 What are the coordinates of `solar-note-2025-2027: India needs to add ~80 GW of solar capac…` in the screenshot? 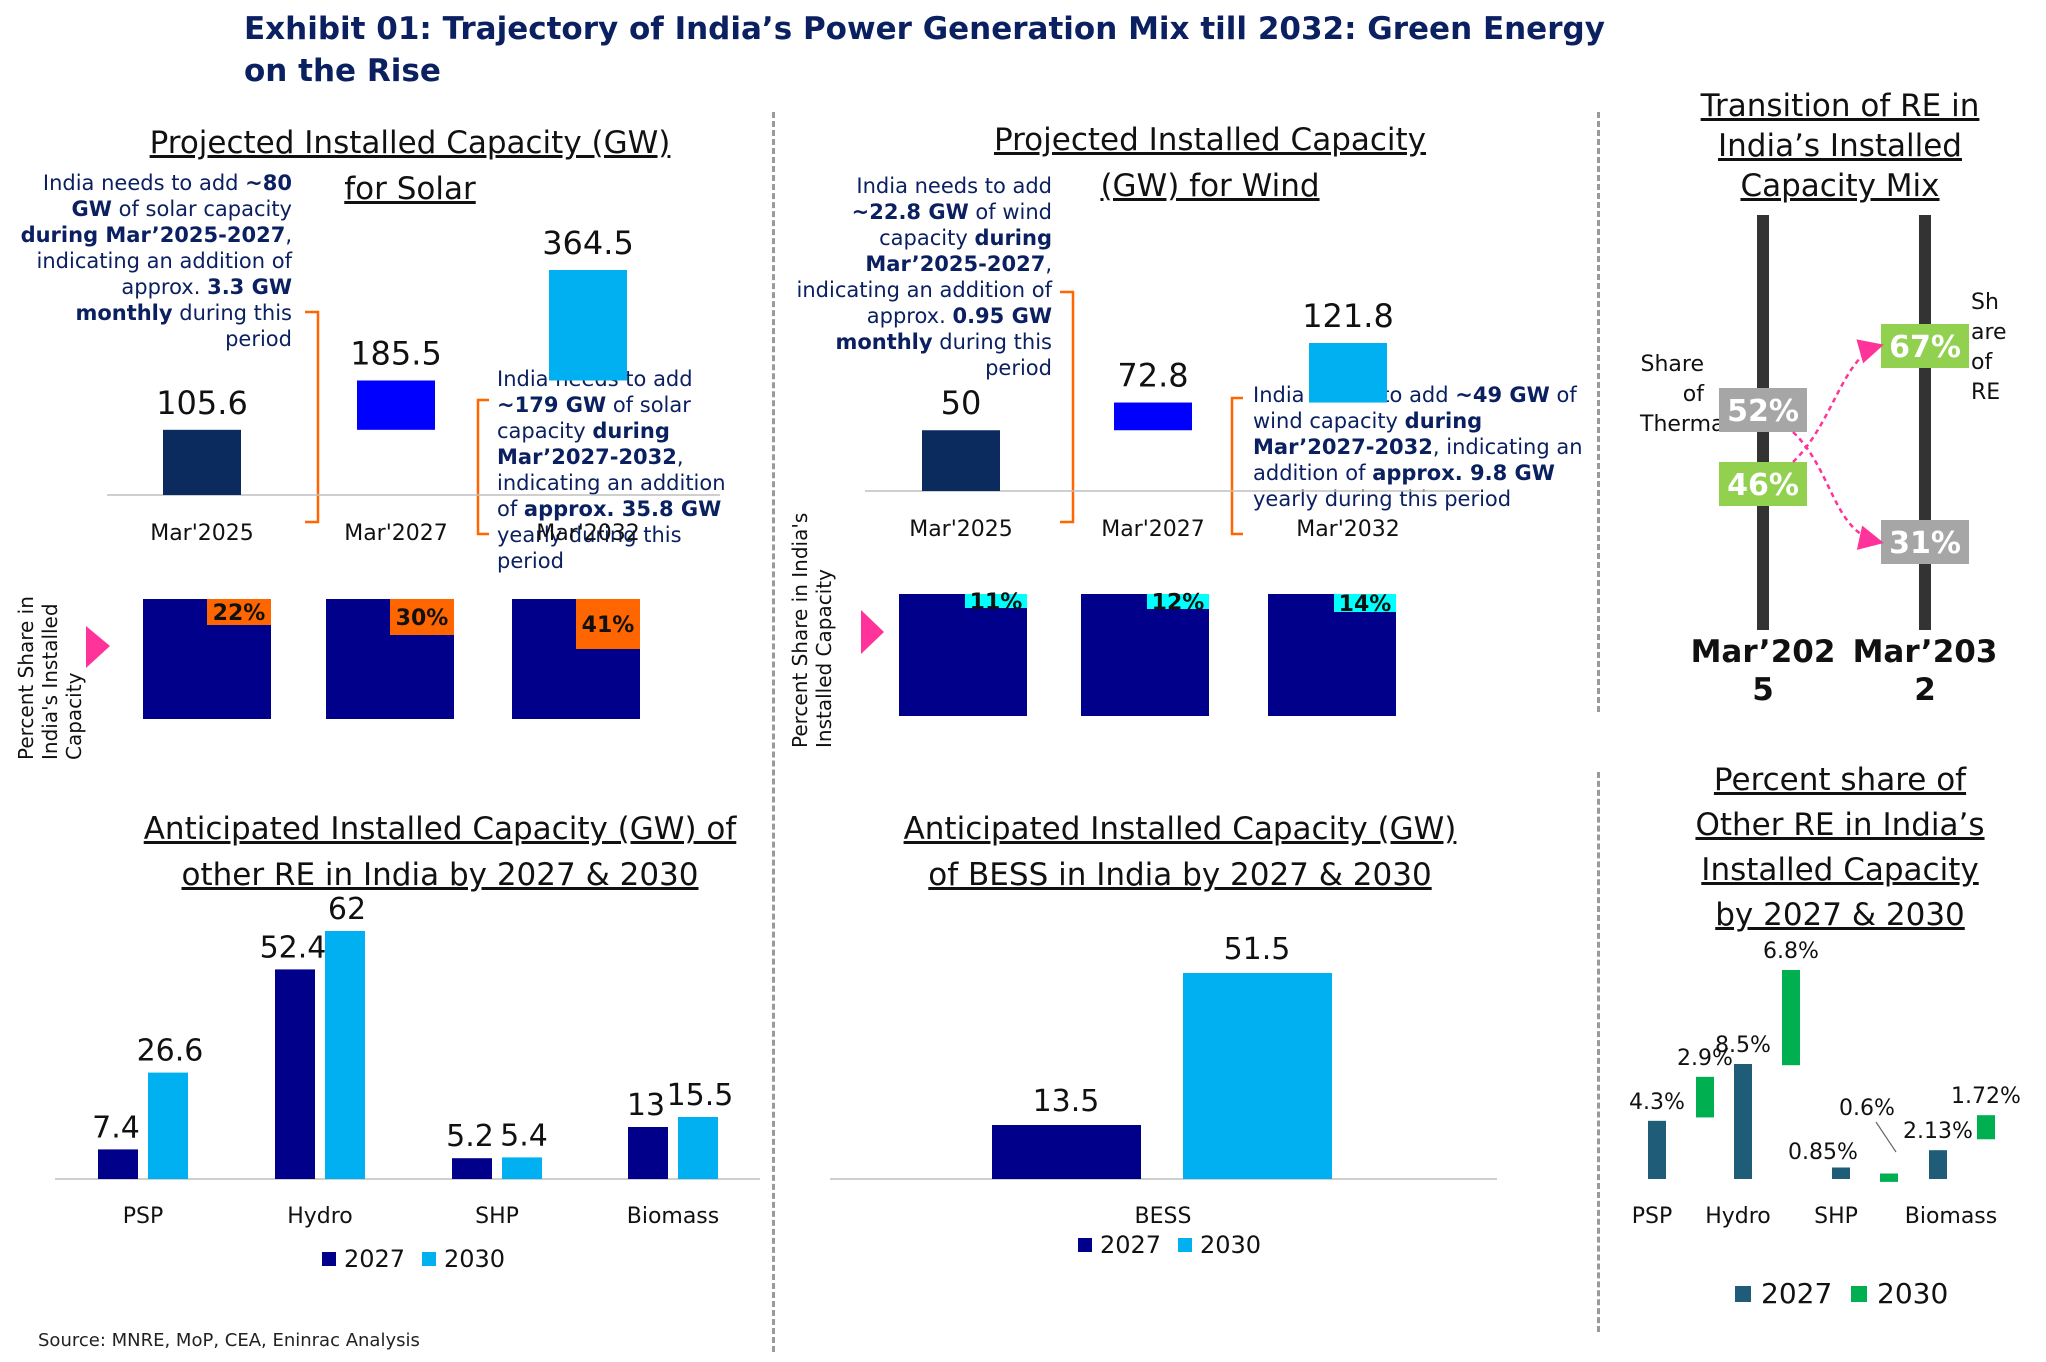 It's located at (156, 261).